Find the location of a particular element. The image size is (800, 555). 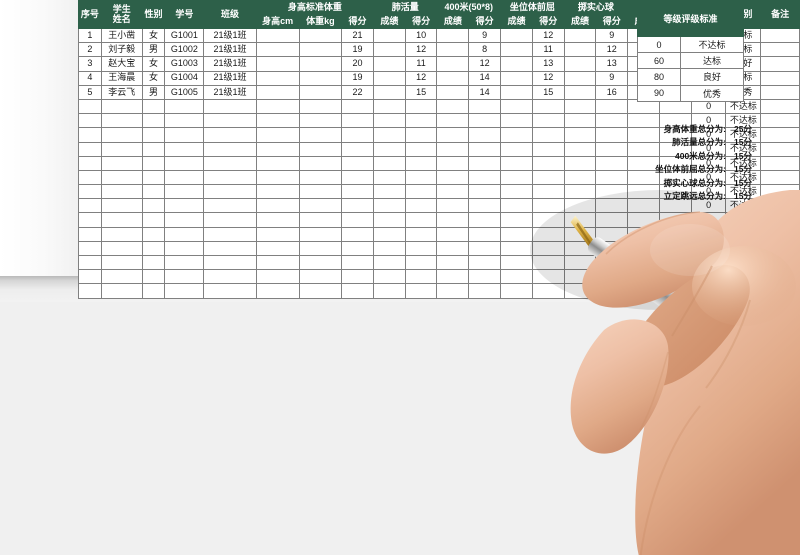

cell-student-id: G1002 is located at coordinates (184, 50).